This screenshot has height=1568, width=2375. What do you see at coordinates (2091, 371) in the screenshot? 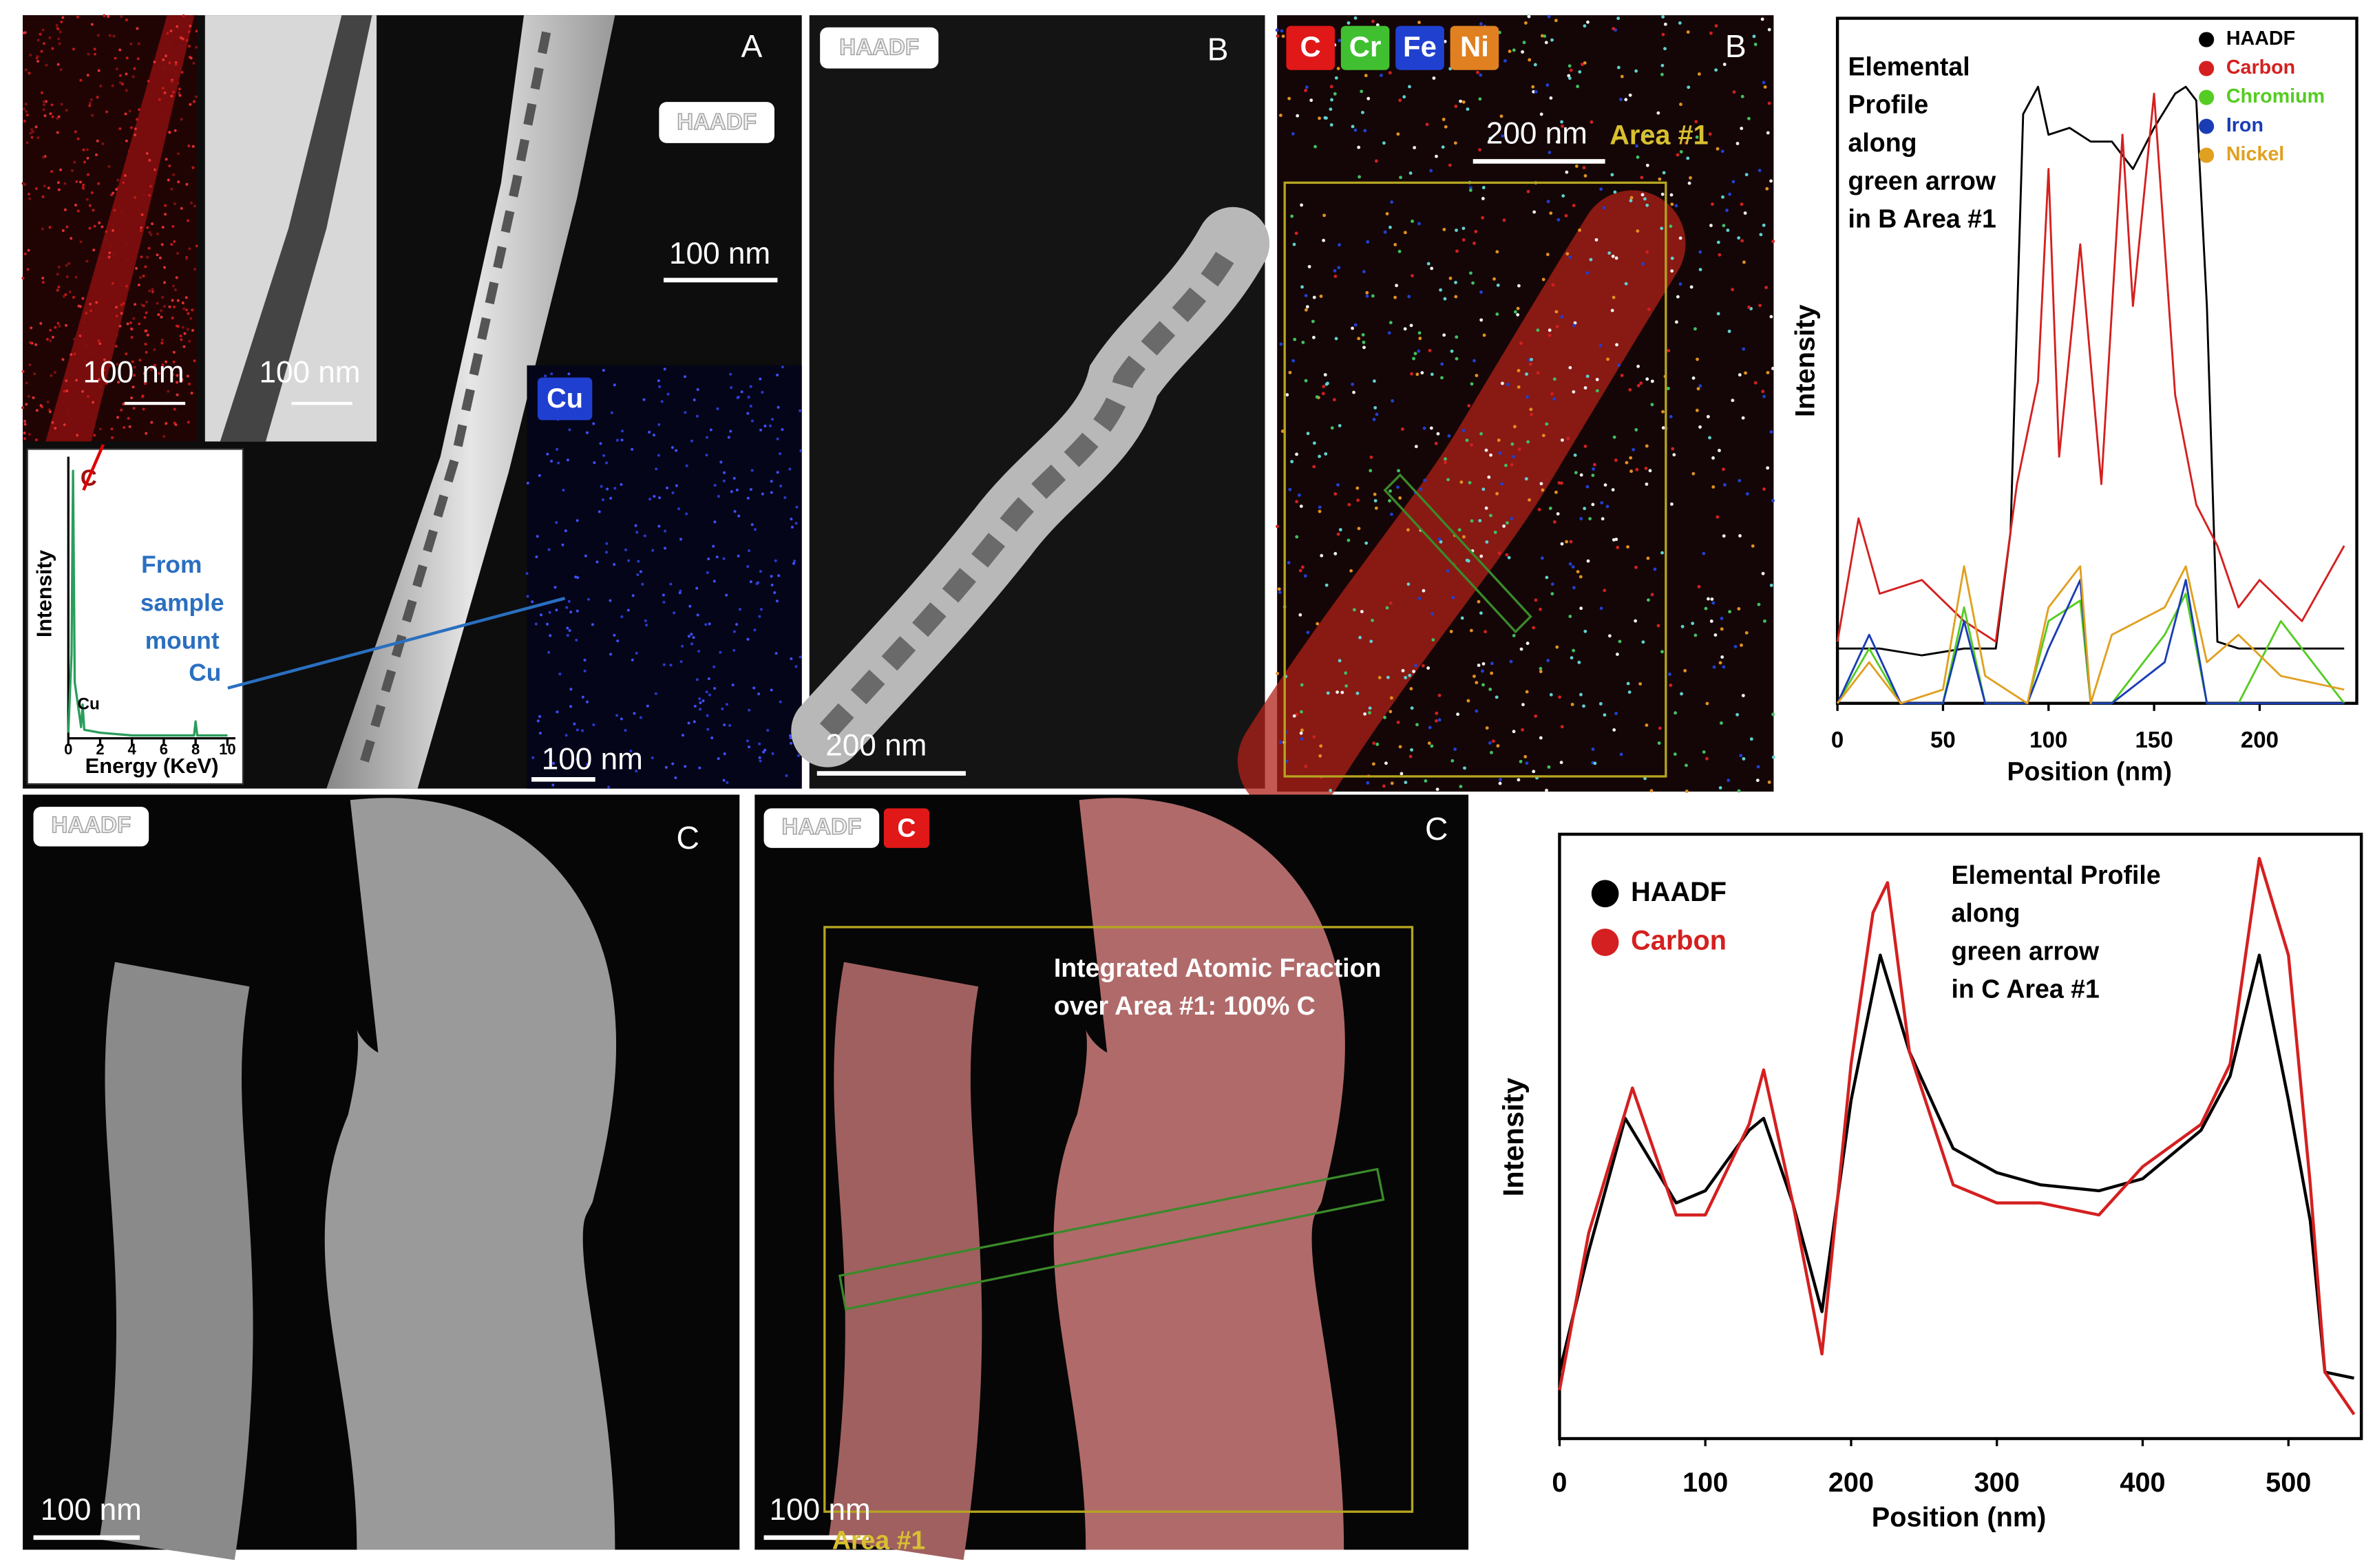
I see `series-line` at bounding box center [2091, 371].